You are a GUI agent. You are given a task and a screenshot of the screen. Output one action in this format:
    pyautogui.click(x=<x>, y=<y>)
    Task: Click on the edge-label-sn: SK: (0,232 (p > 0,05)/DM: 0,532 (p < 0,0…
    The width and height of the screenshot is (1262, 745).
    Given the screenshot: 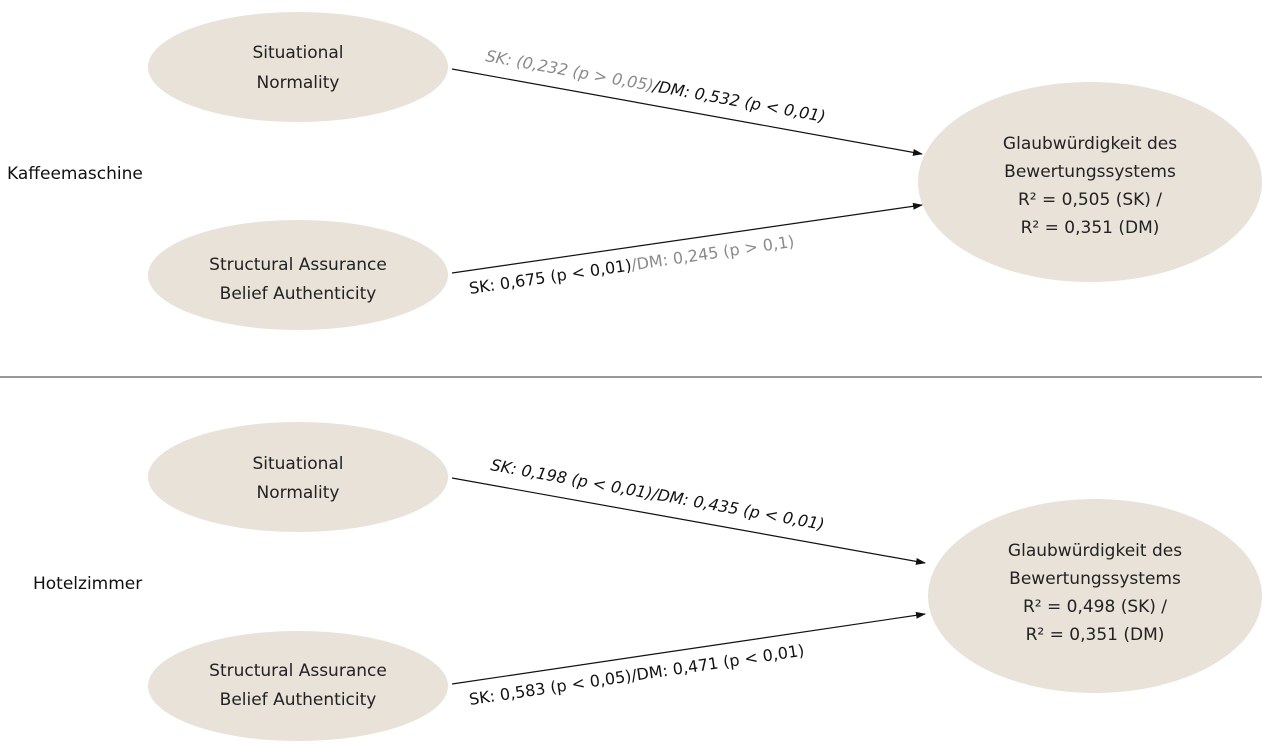 What is the action you would take?
    pyautogui.click(x=655, y=86)
    